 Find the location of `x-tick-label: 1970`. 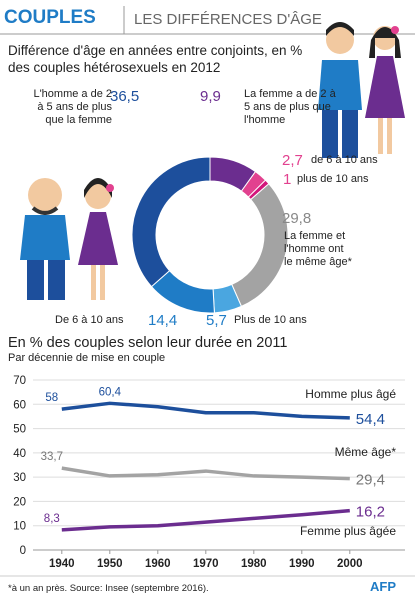

x-tick-label: 1970 is located at coordinates (206, 564).